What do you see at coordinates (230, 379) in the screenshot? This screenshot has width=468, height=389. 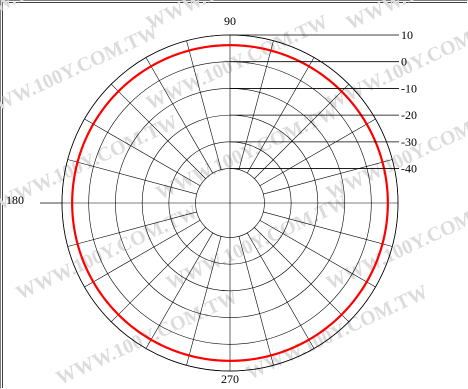 I see `angle-label-270: 270` at bounding box center [230, 379].